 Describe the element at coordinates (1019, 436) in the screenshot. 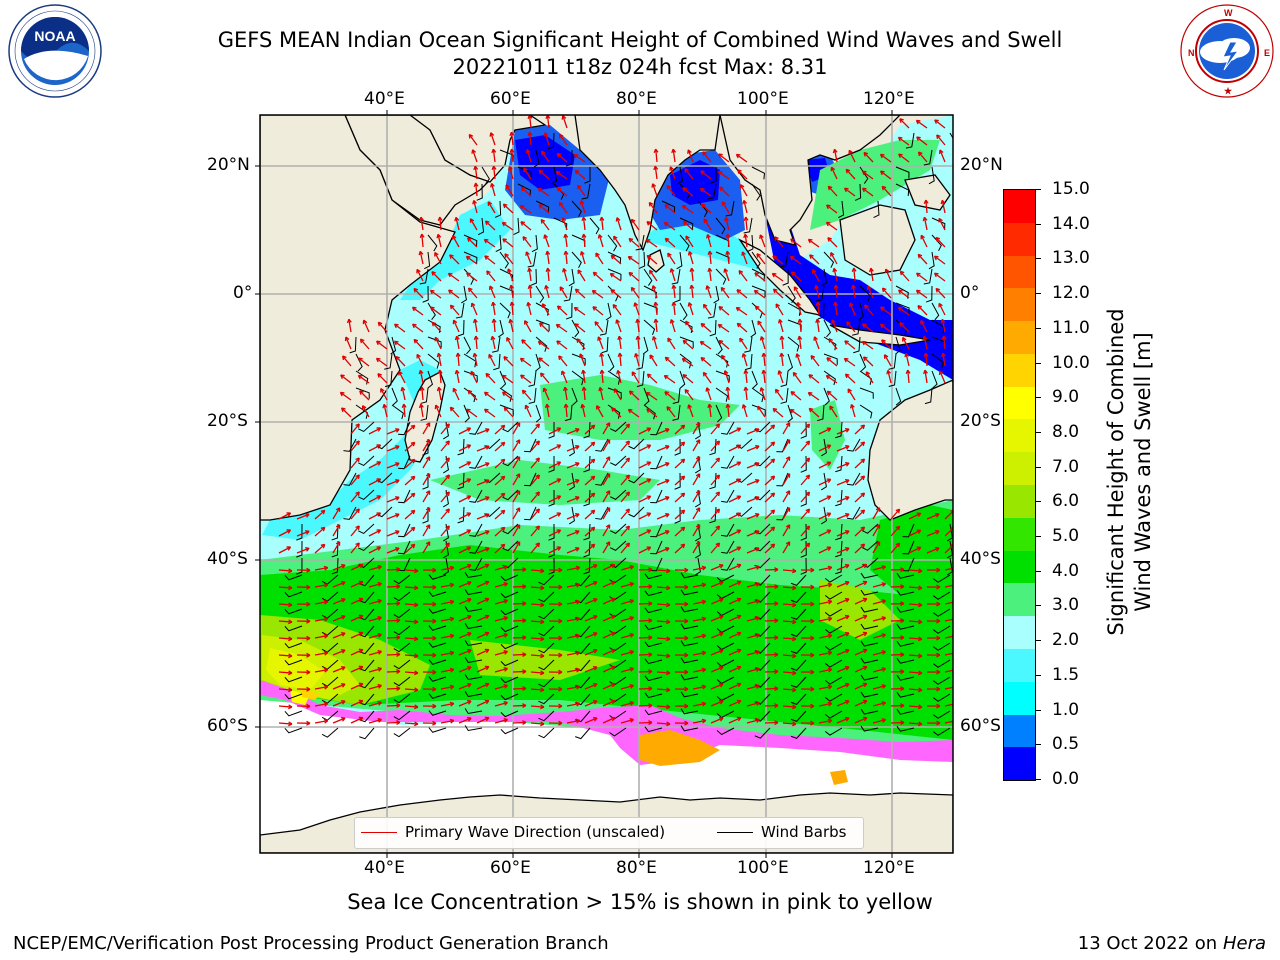

I see `colorbar-cell` at that location.